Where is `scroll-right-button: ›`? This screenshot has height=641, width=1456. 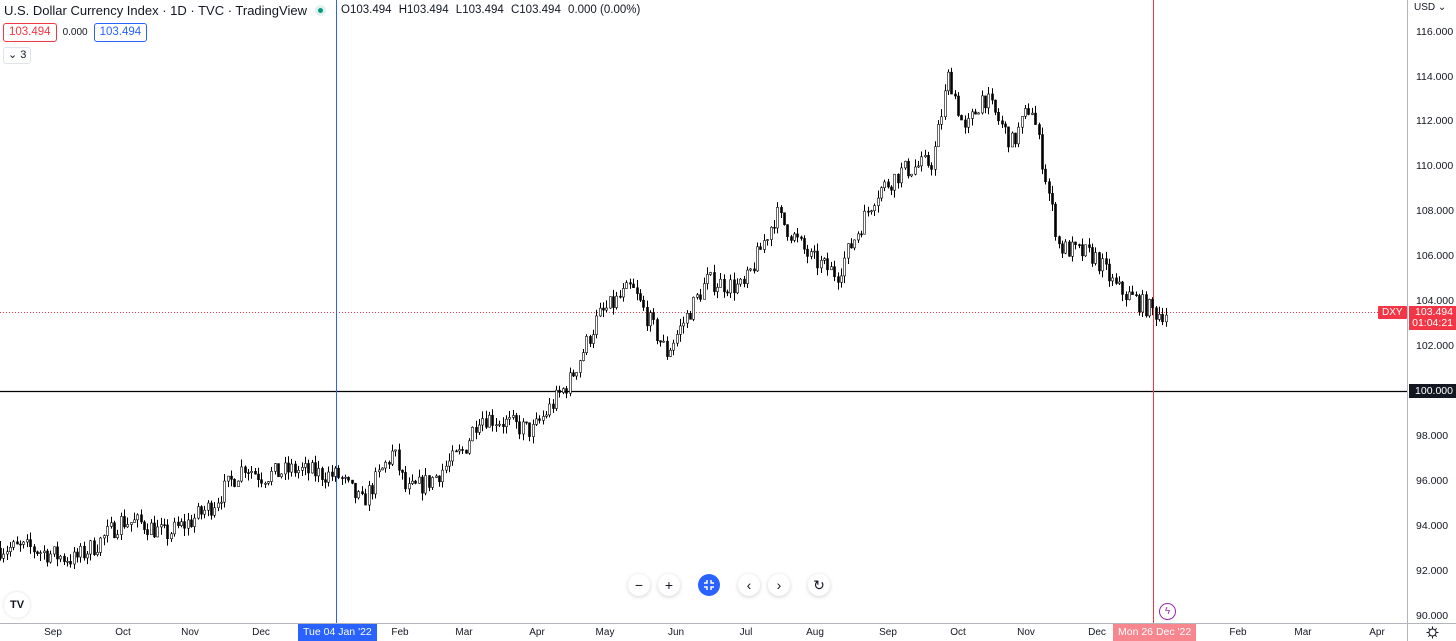 scroll-right-button: › is located at coordinates (779, 585).